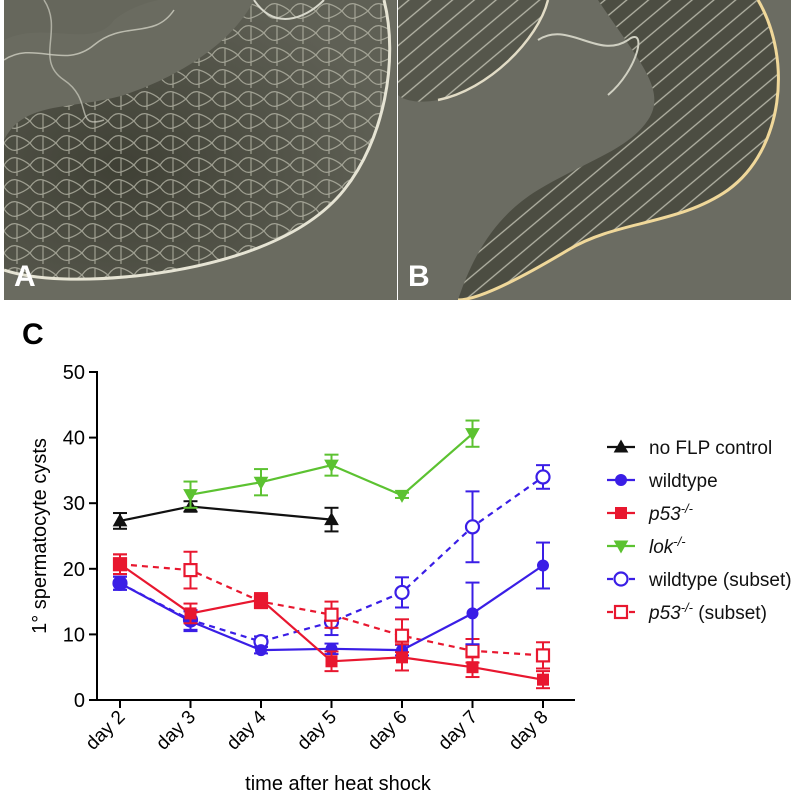 The width and height of the screenshot is (802, 800). Describe the element at coordinates (25, 276) in the screenshot. I see `panel-label-a: A` at that location.